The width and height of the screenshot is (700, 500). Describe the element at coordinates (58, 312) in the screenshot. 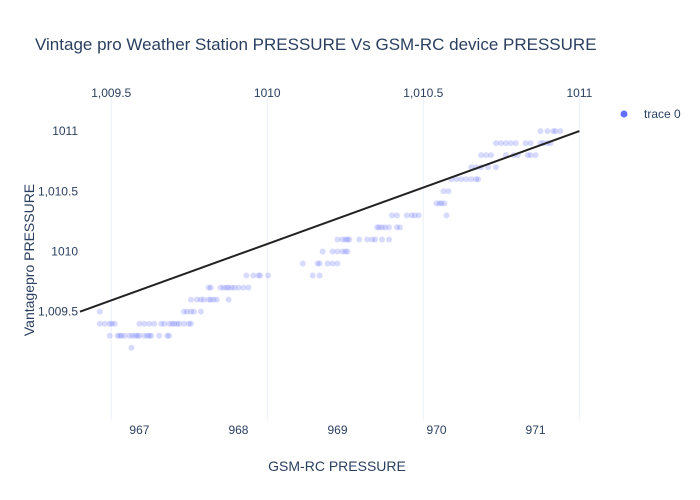

I see `y-tick-label: 1,009.5` at that location.